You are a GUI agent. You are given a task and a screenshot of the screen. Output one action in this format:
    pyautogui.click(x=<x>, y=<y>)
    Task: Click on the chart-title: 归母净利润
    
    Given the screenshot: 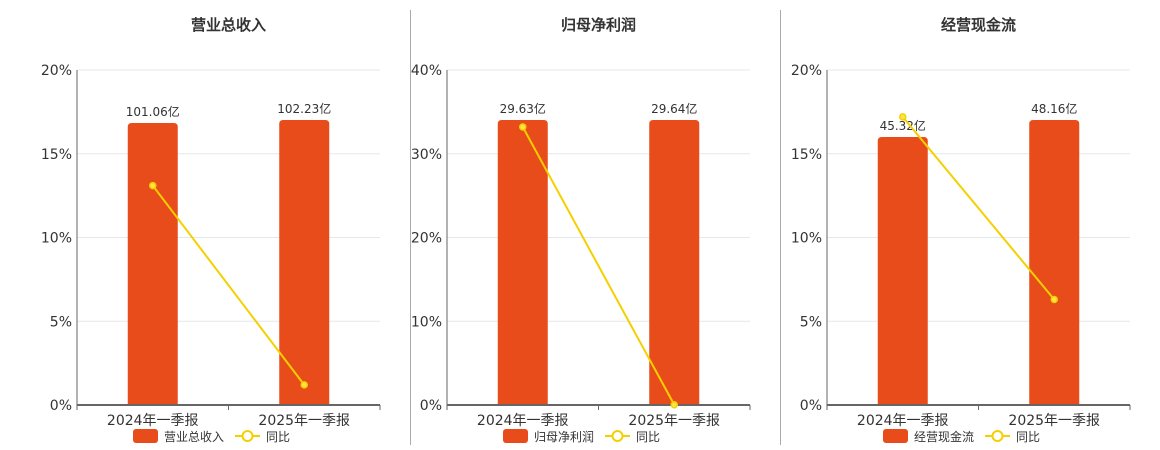 What is the action you would take?
    pyautogui.click(x=598, y=25)
    